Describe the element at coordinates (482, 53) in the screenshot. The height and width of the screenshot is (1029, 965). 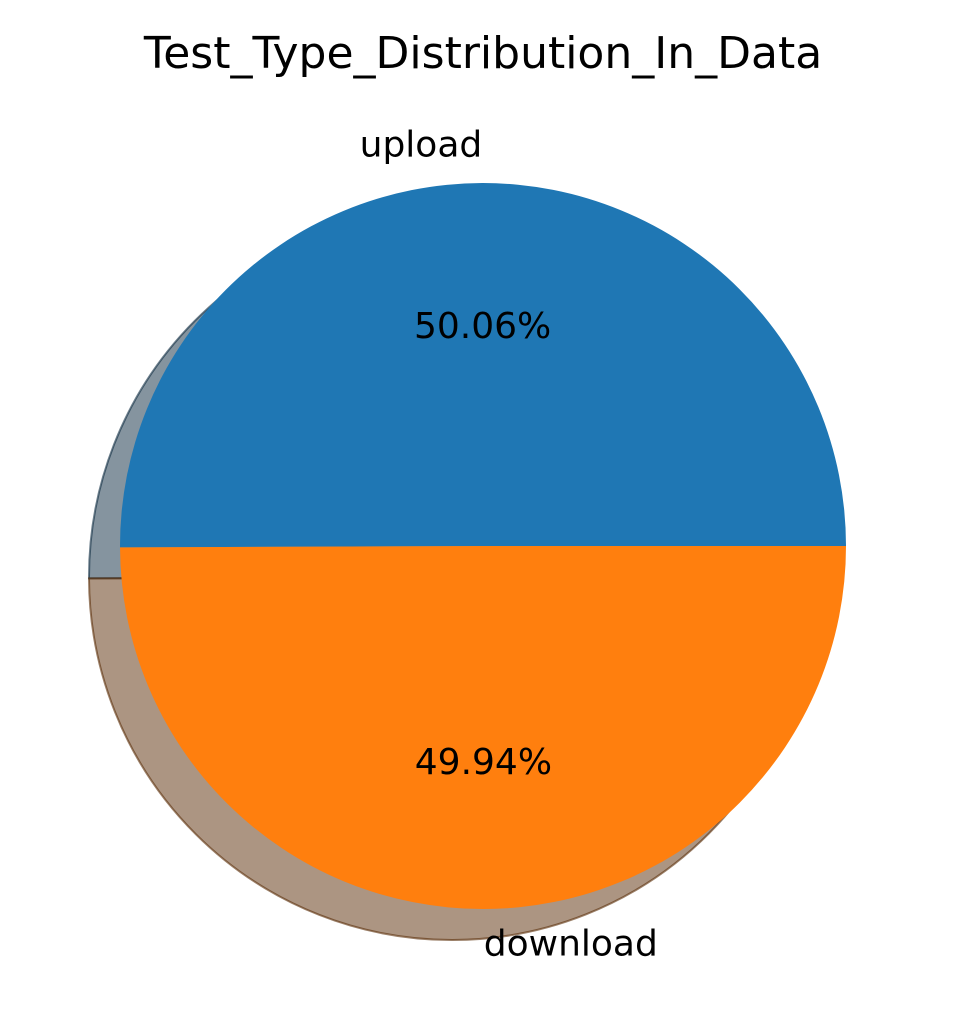
I see `chart-title: Test_Type_Distribution_In_Data` at that location.